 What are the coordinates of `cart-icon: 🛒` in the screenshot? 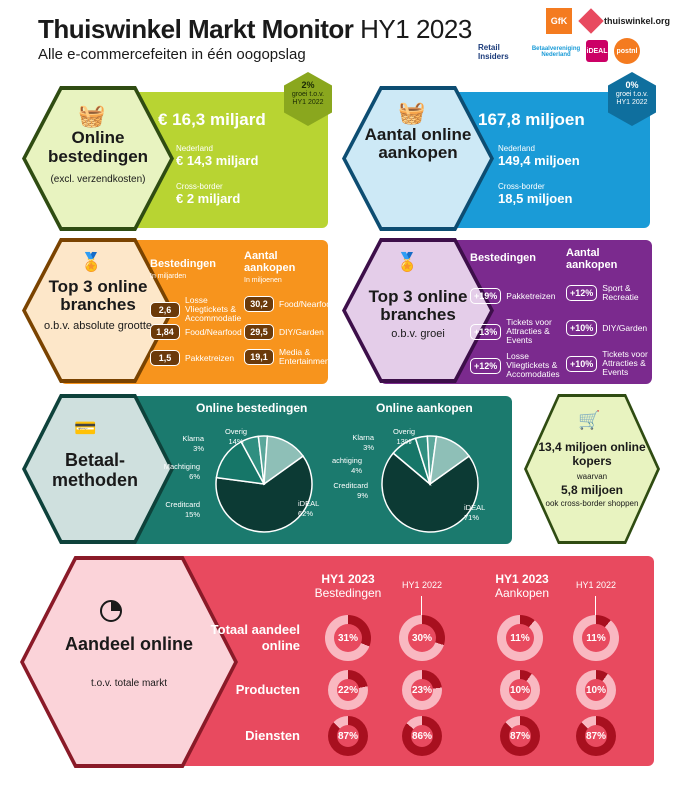 It's located at (589, 420).